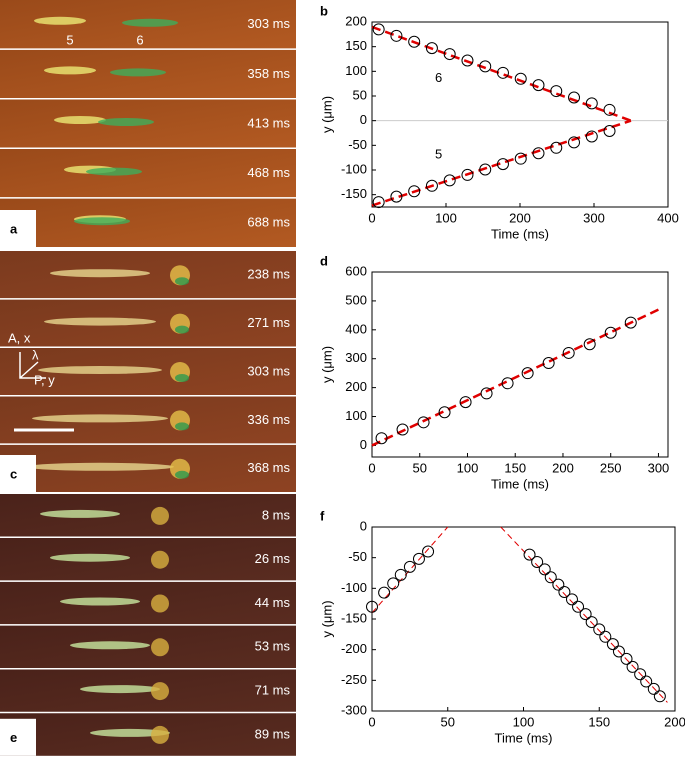  I want to click on panel-label: d, so click(324, 260).